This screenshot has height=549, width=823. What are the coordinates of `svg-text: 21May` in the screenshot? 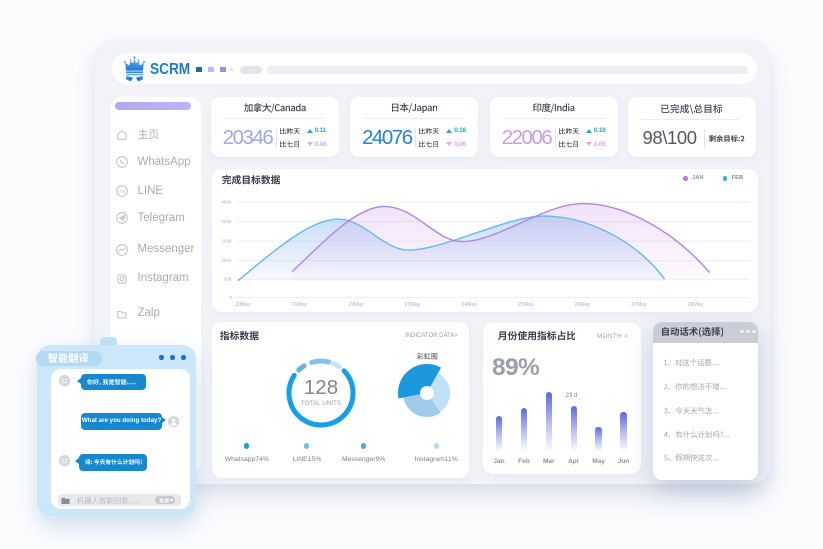 It's located at (300, 305).